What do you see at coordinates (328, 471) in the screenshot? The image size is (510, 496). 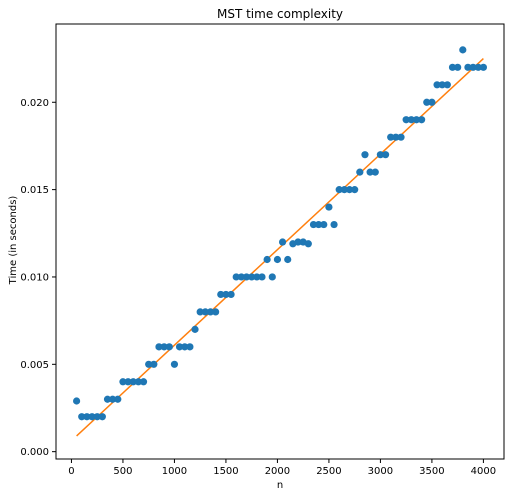 I see `x-tick-label: 2500` at bounding box center [328, 471].